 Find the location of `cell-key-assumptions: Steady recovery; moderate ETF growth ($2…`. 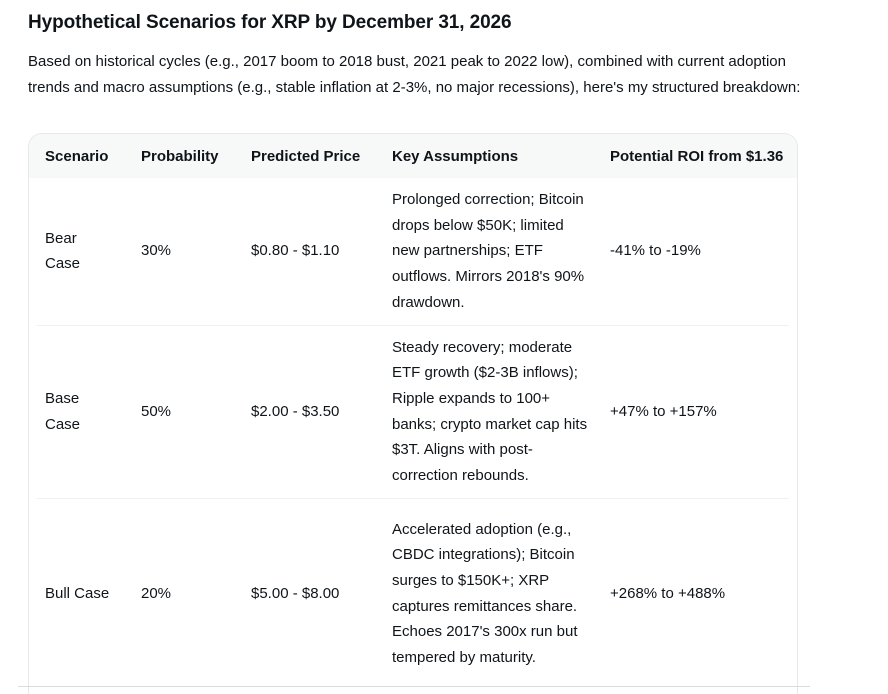

cell-key-assumptions: Steady recovery; moderate ETF growth ($2… is located at coordinates (501, 412).